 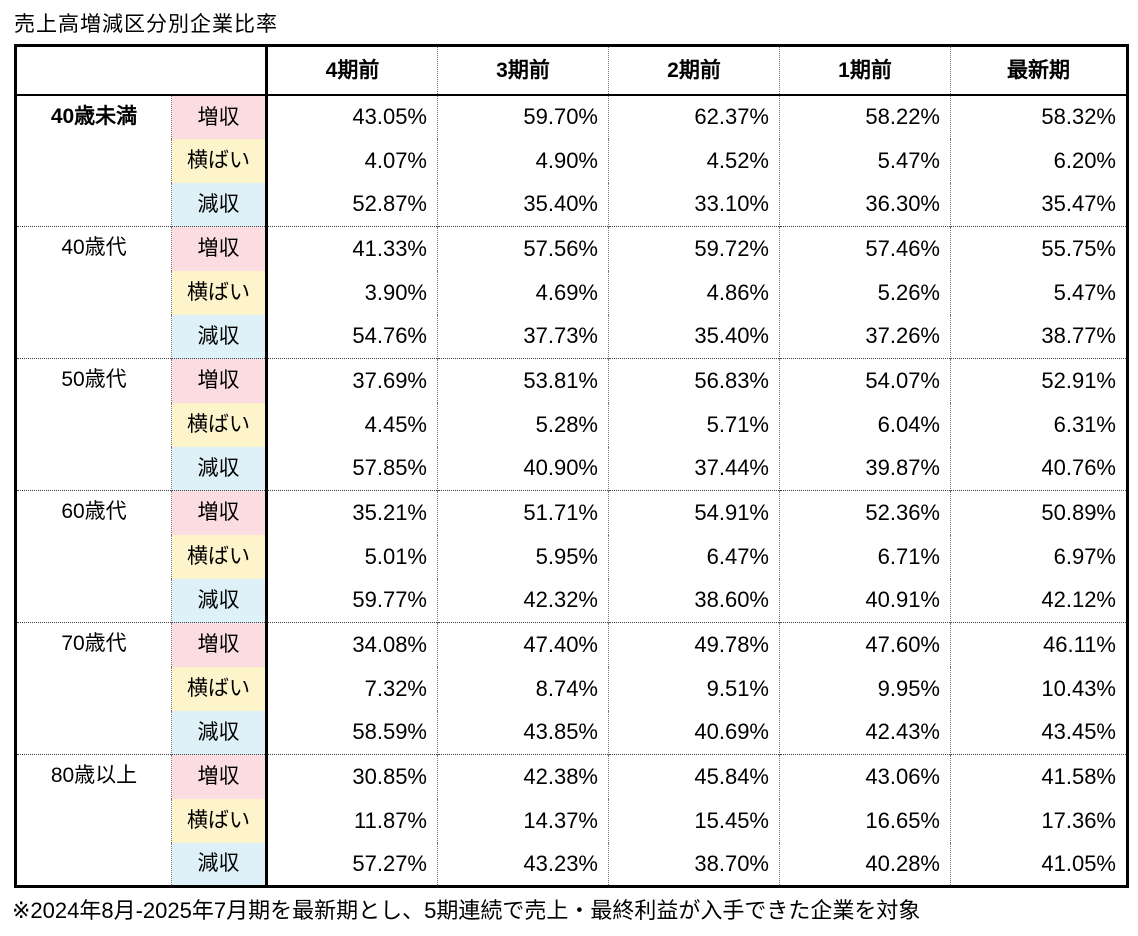 I want to click on value-cell: 43.05%, so click(x=352, y=116).